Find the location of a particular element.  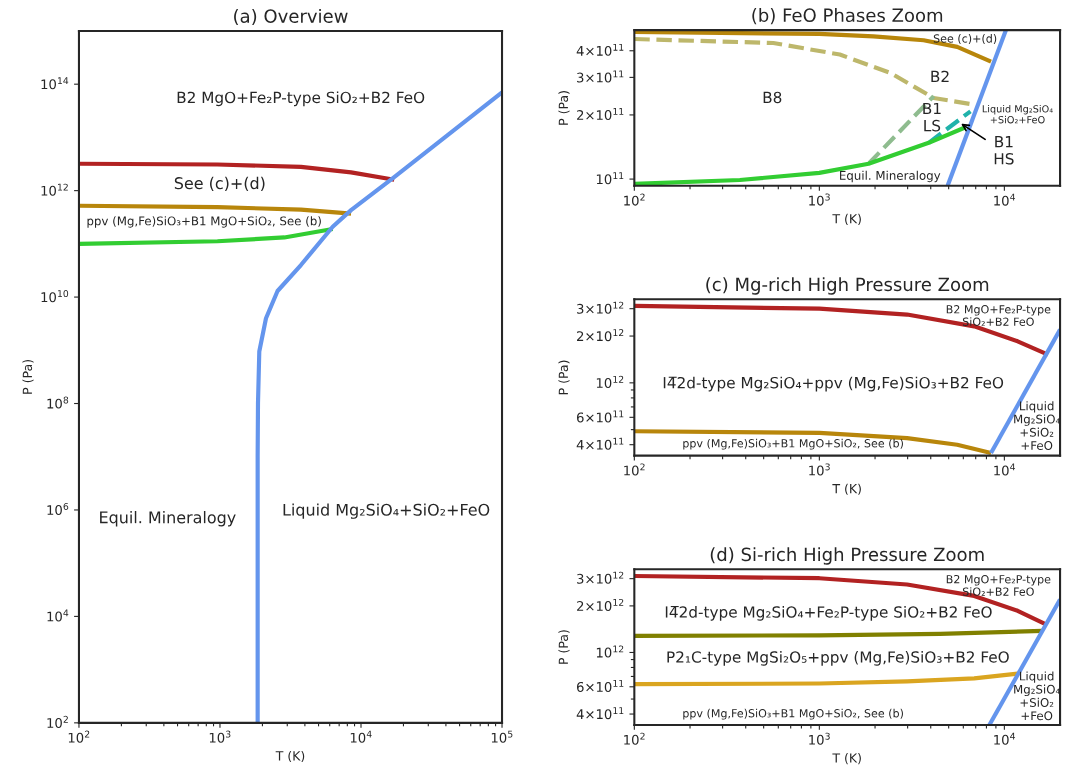

annotation: B8 is located at coordinates (772, 97).